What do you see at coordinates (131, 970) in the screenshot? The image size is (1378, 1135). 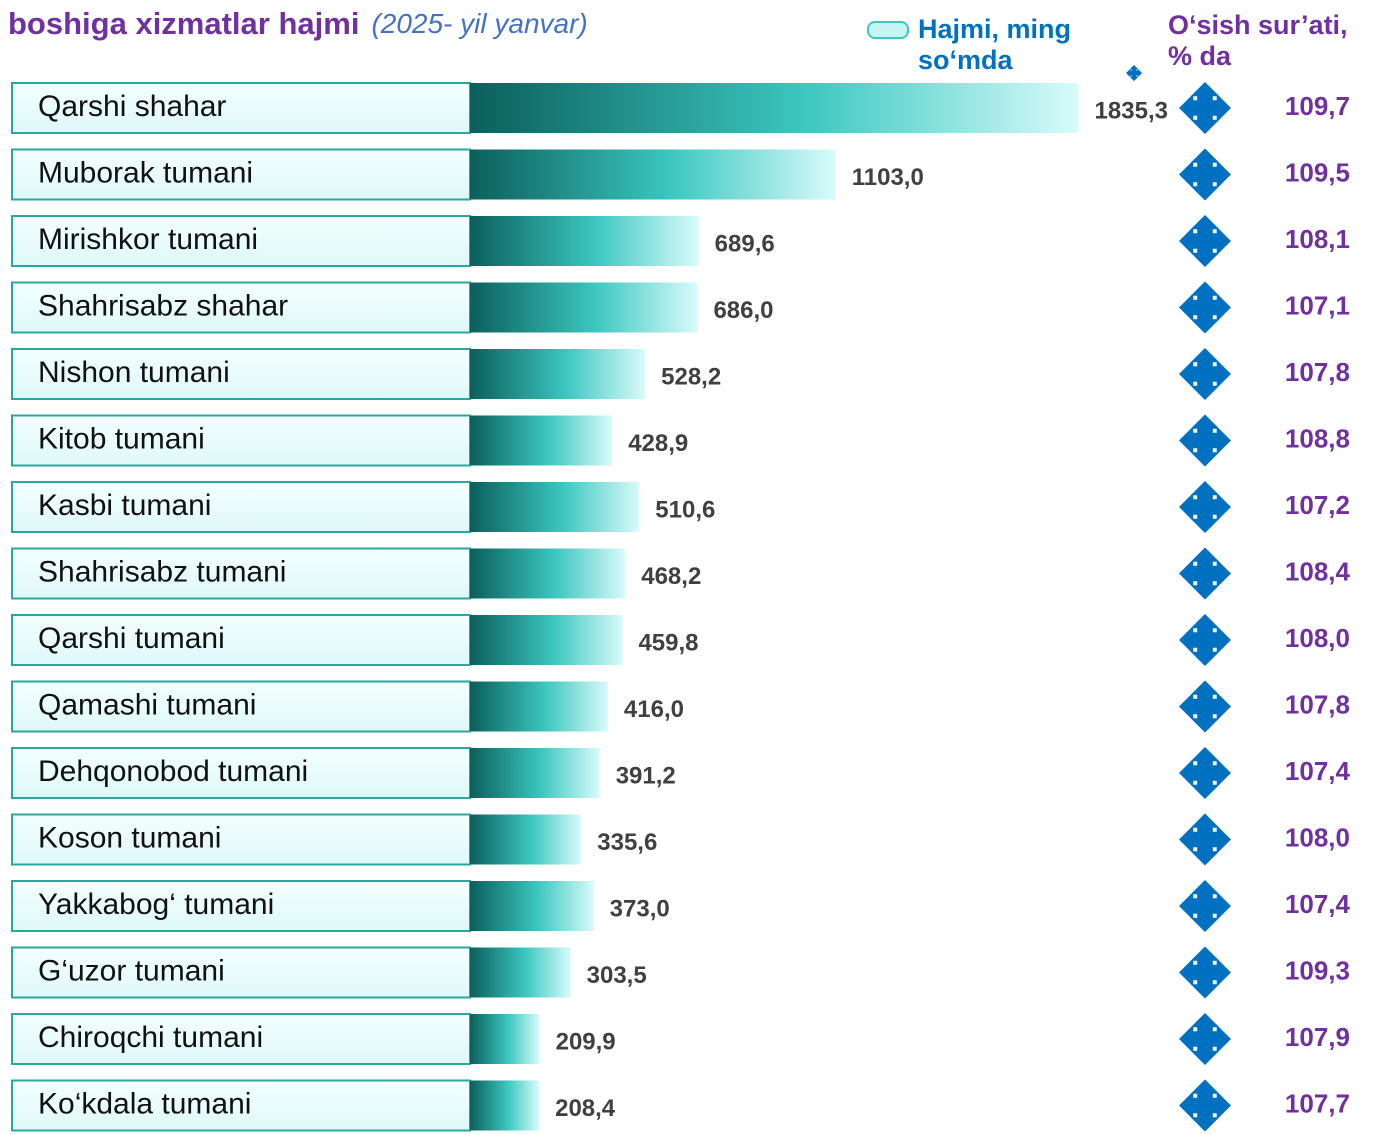 I see `category-label: G‘uzor tumani` at bounding box center [131, 970].